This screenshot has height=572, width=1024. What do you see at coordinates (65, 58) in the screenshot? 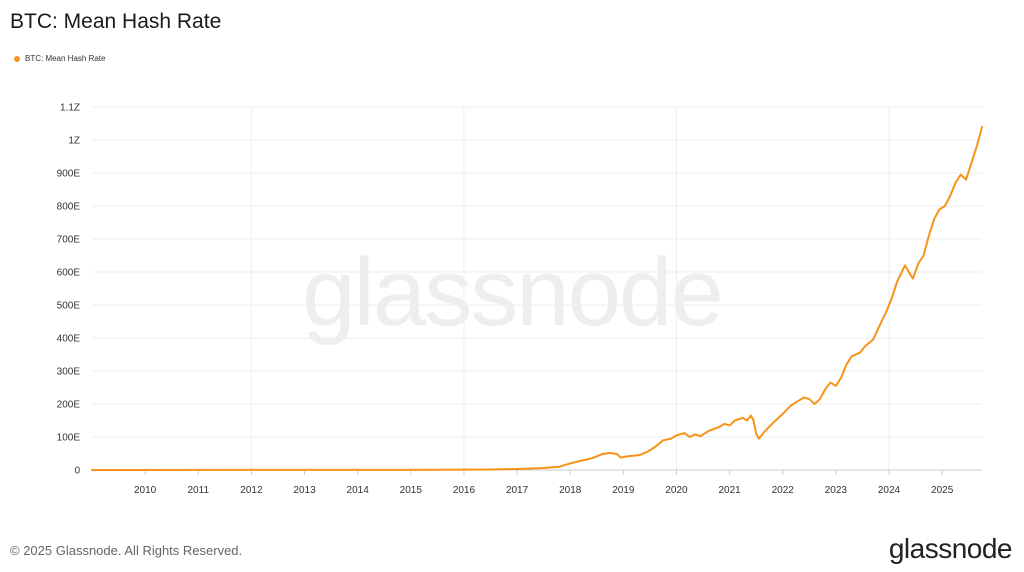
I see `legend-label: BTC: Mean Hash Rate` at bounding box center [65, 58].